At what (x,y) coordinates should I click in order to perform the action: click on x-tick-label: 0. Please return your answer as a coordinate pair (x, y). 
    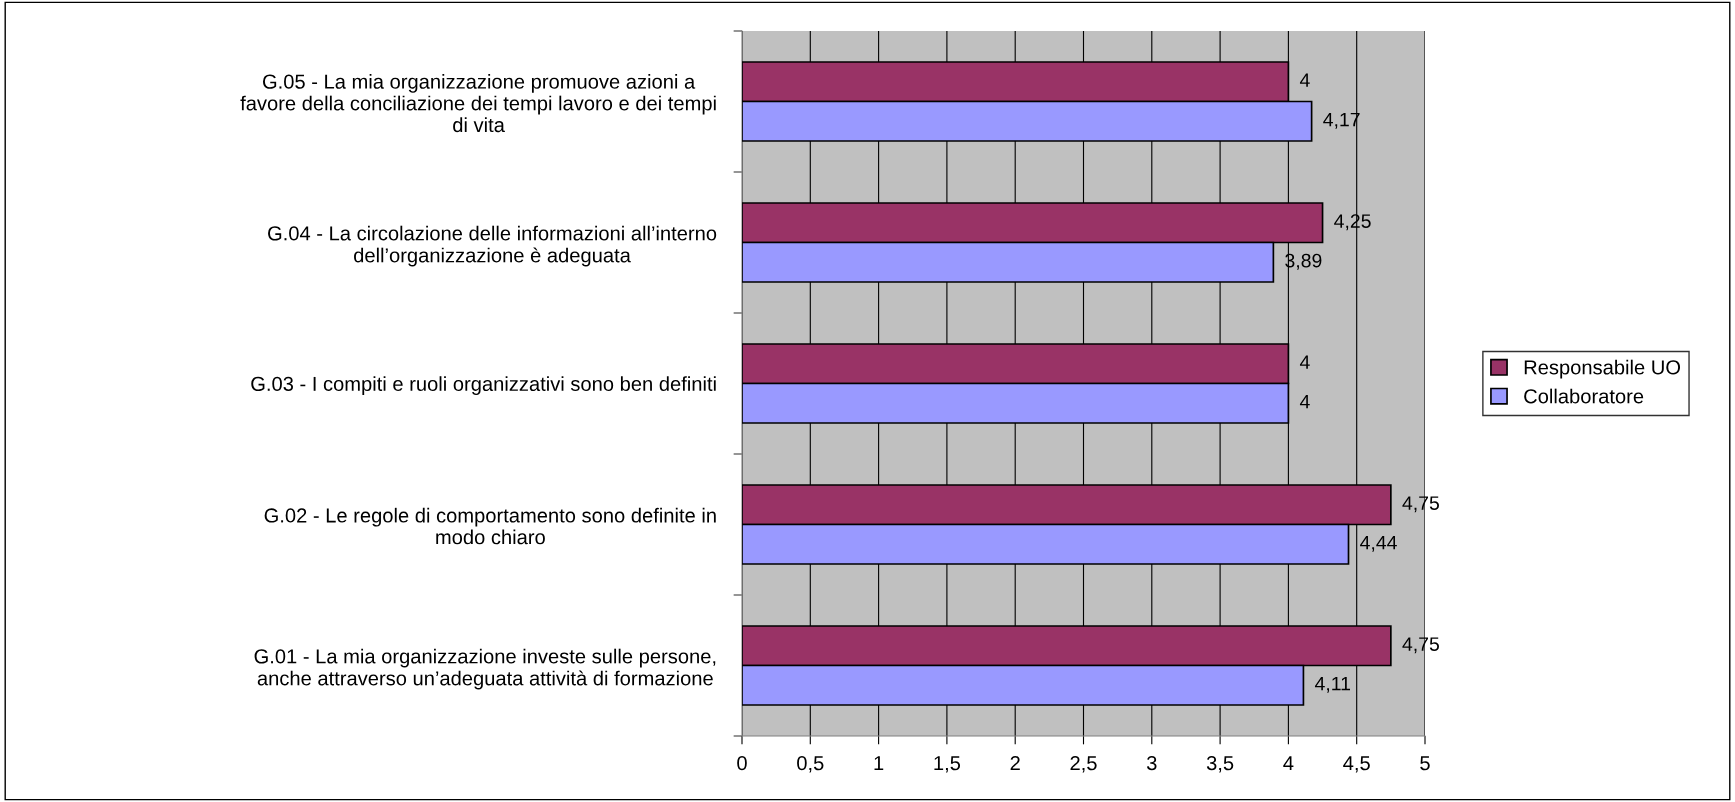
    Looking at the image, I should click on (742, 763).